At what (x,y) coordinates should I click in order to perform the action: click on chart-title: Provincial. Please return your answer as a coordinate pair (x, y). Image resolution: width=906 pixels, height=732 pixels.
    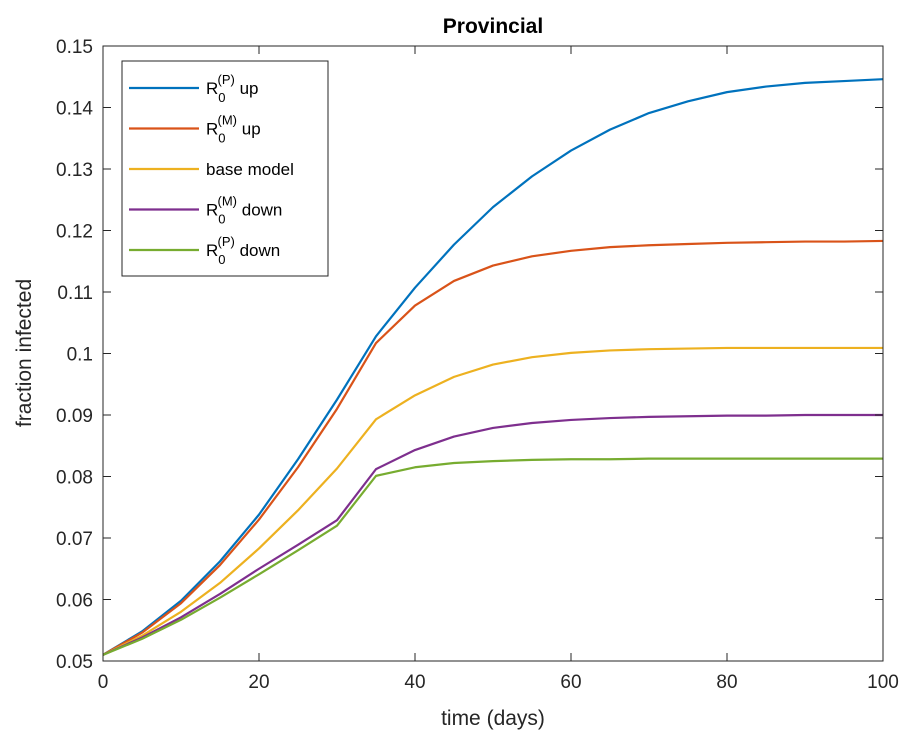
    Looking at the image, I should click on (493, 26).